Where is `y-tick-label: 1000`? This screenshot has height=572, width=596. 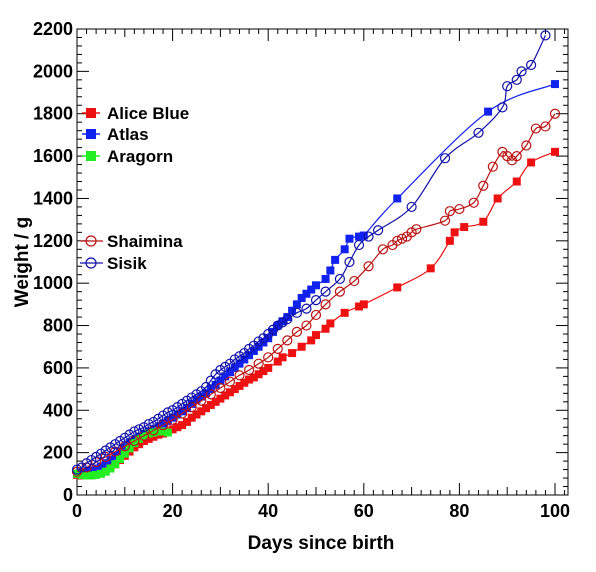
y-tick-label: 1000 is located at coordinates (53, 283).